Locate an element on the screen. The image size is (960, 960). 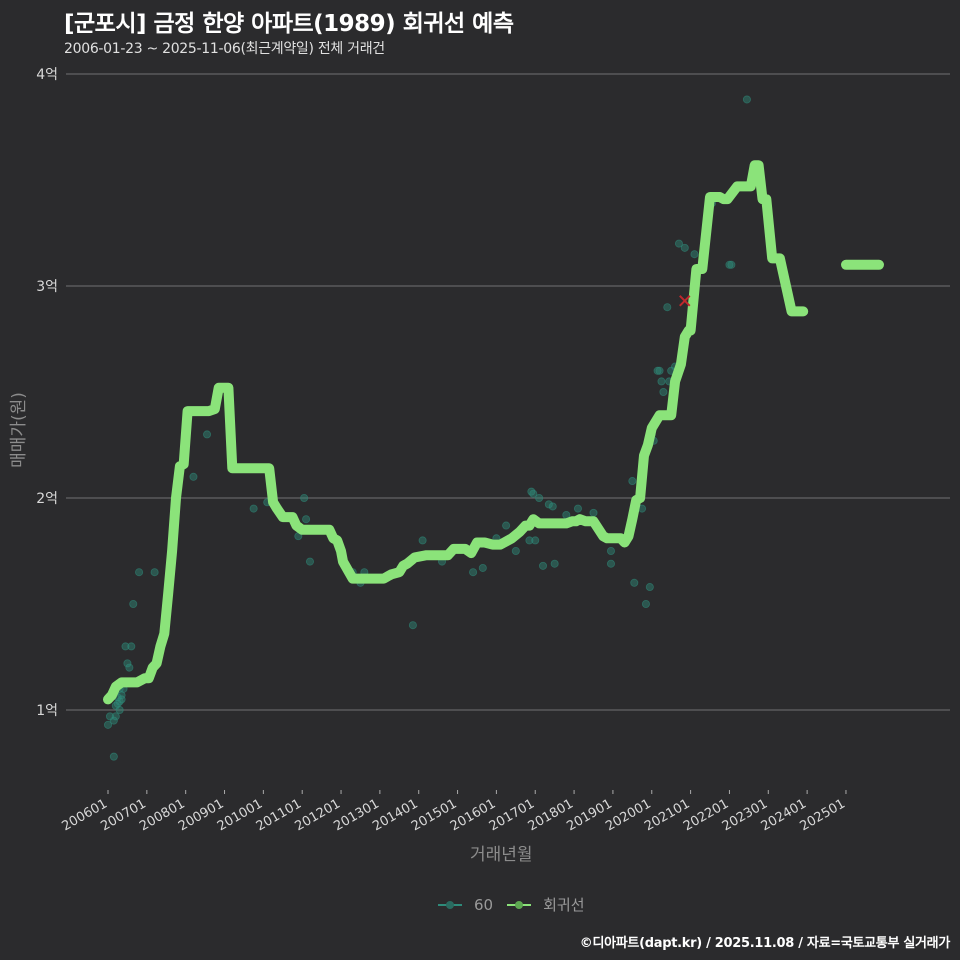
legend-key-points-icon is located at coordinates (450, 905).